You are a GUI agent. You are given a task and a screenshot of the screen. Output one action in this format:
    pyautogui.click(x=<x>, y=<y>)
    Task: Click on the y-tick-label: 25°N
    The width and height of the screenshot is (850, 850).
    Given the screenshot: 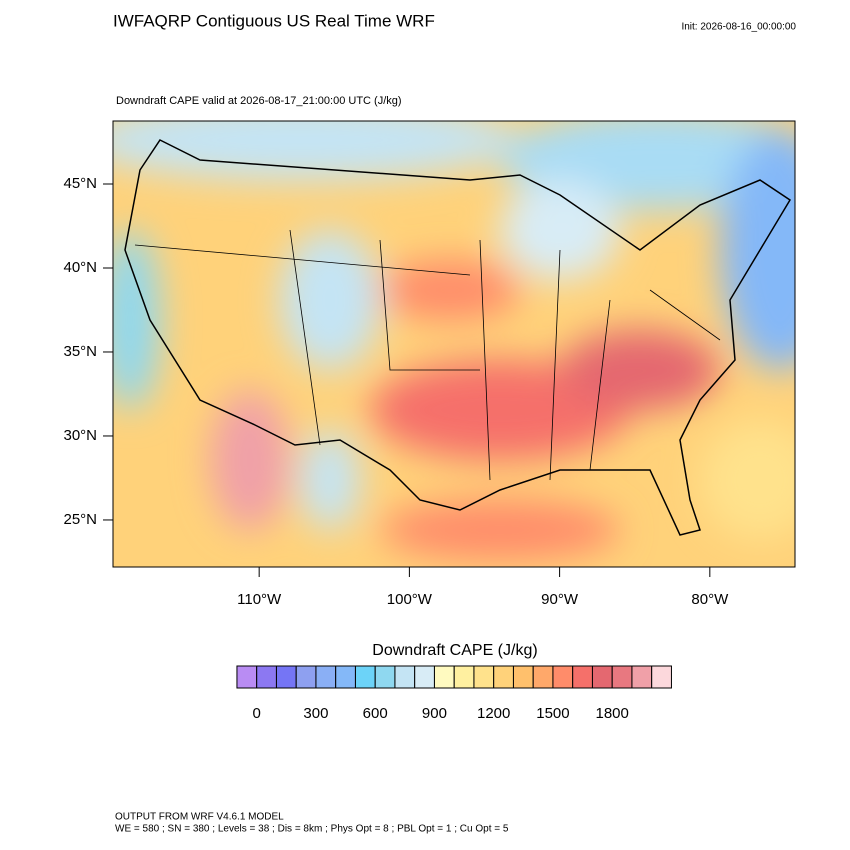 What is the action you would take?
    pyautogui.click(x=80, y=519)
    